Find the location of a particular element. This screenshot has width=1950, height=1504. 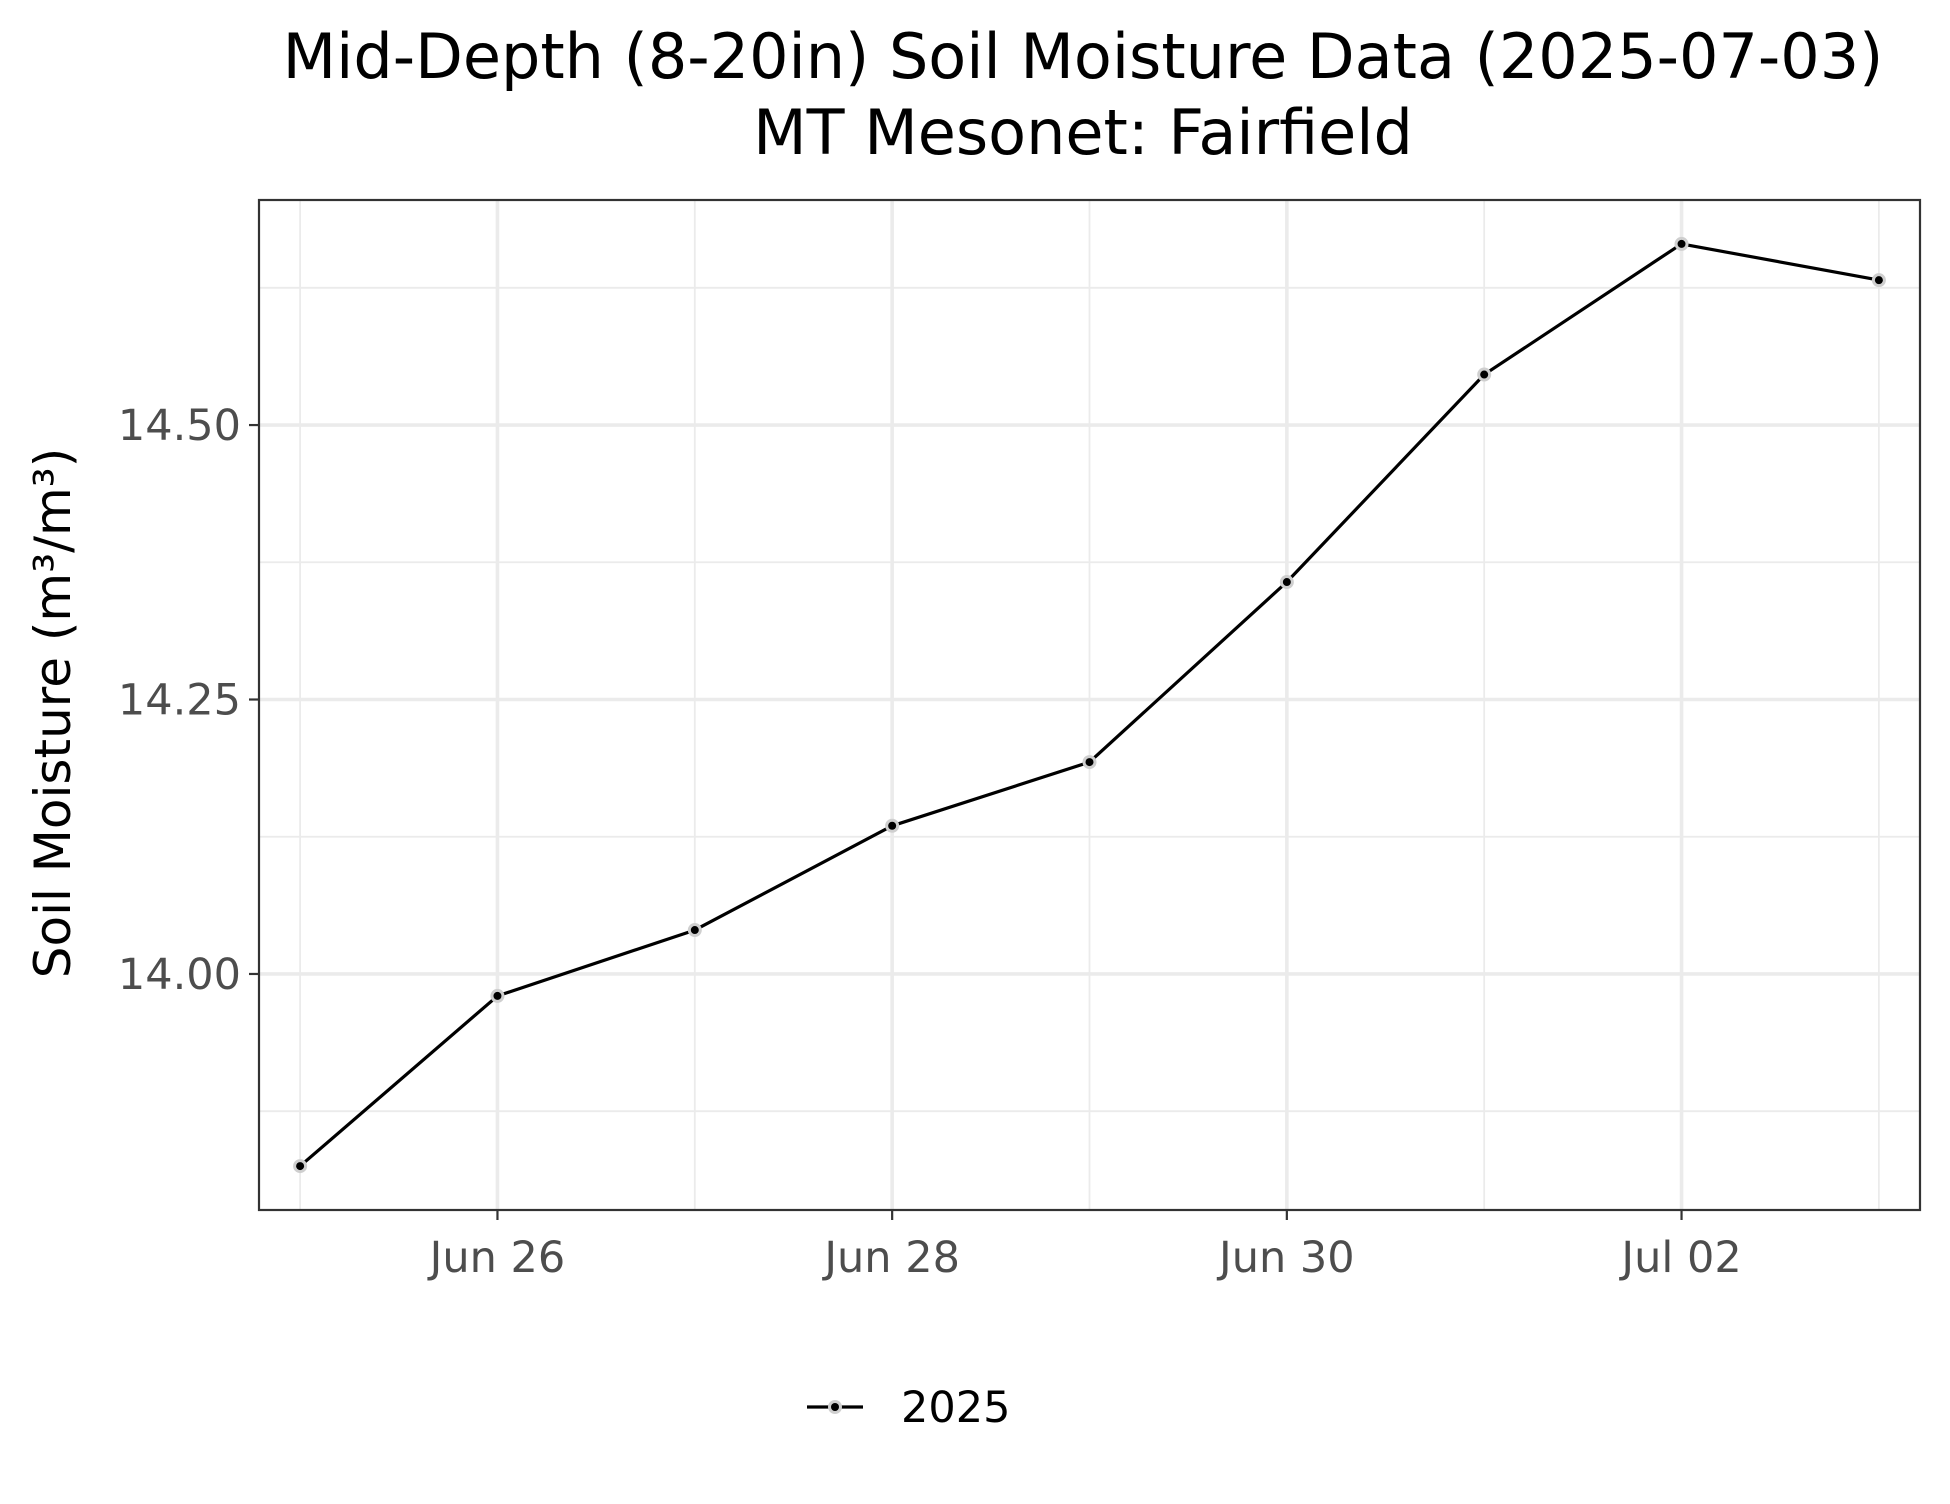

chart-subtitle: MT Mesonet: Fairfield is located at coordinates (1083, 132).